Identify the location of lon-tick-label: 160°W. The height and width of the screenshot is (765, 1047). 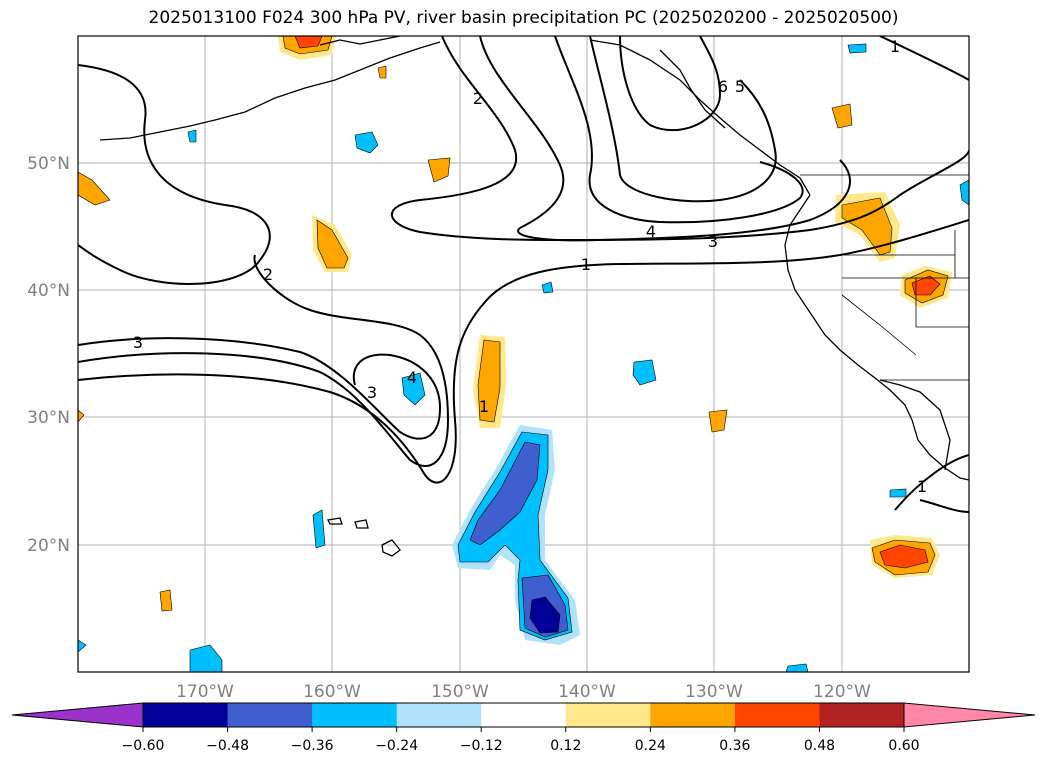
(332, 692).